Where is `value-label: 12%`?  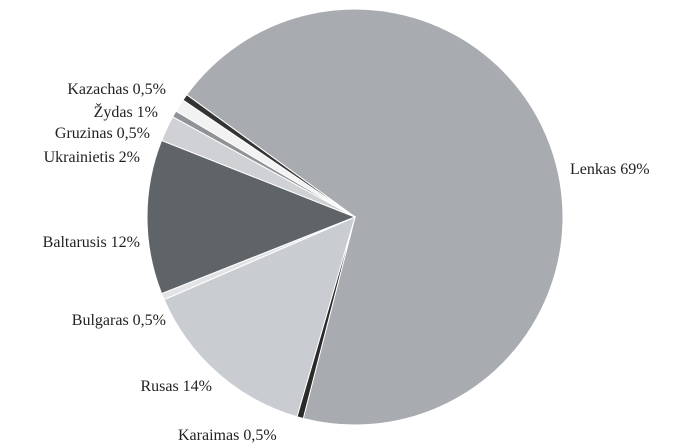
value-label: 12% is located at coordinates (125, 242).